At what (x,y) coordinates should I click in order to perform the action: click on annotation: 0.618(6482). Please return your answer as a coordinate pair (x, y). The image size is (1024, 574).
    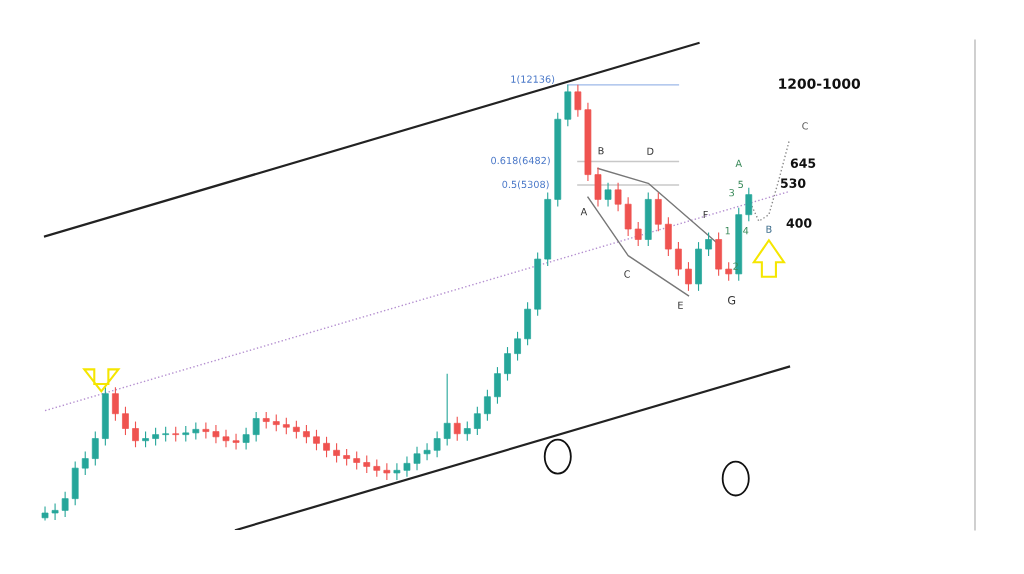
    Looking at the image, I should click on (520, 161).